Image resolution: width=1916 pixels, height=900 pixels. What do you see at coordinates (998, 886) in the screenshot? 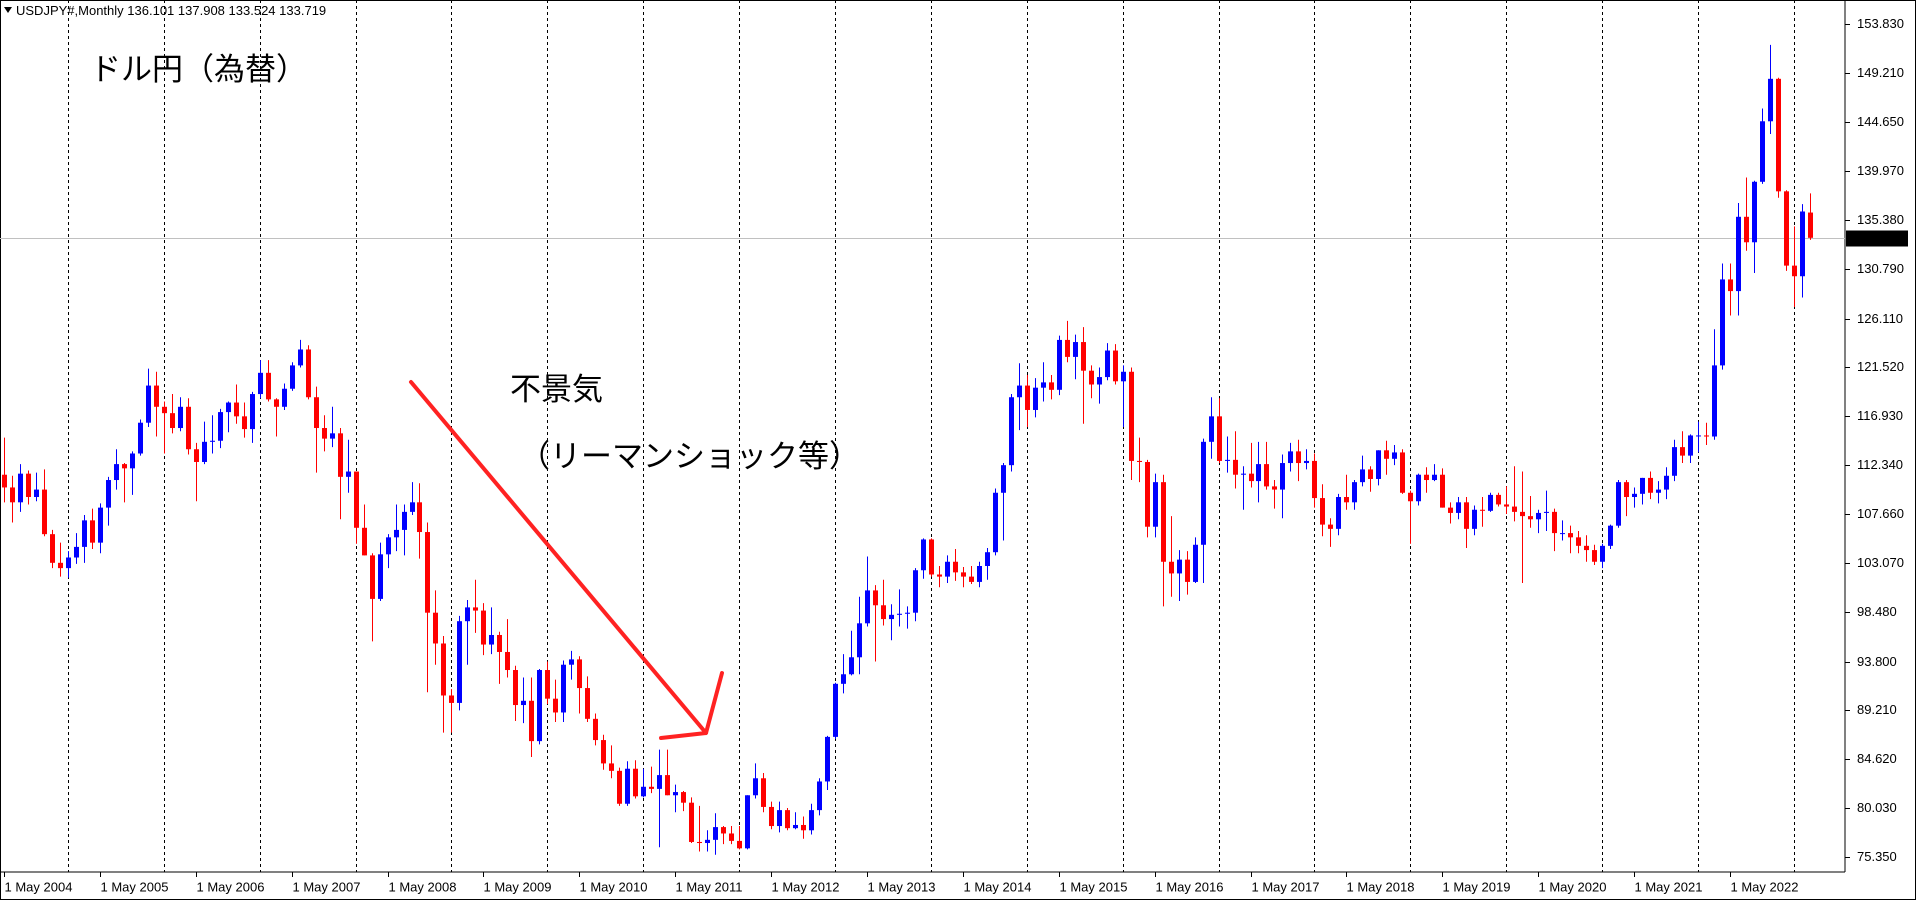
I see `x-tick-label: 1 May 2014` at bounding box center [998, 886].